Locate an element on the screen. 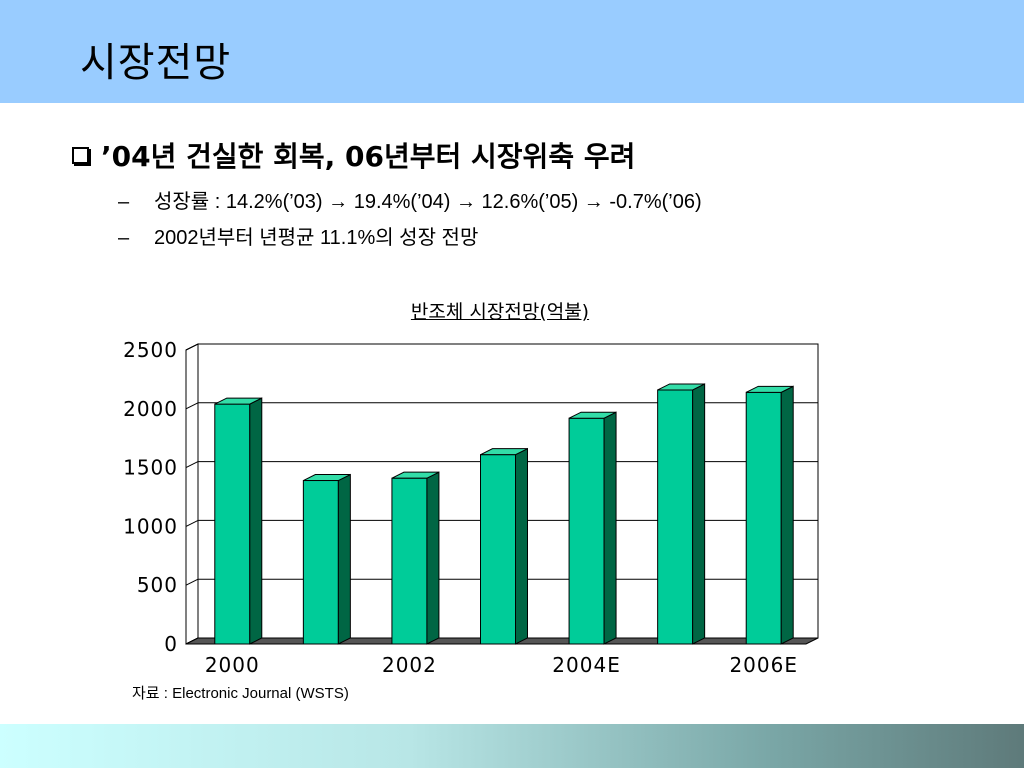 This screenshot has width=1024, height=768. main-bullet-text: ’04년 건실한 회복, 06년부터 시장위축 우려 is located at coordinates (368, 156).